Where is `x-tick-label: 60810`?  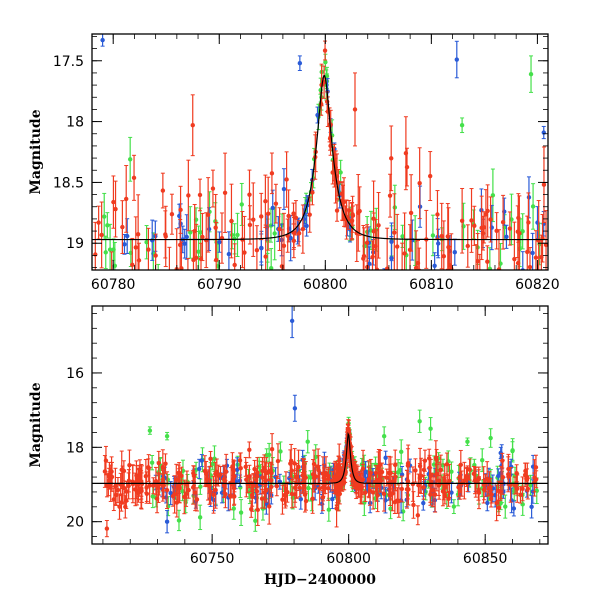 x-tick-label: 60810 is located at coordinates (431, 285).